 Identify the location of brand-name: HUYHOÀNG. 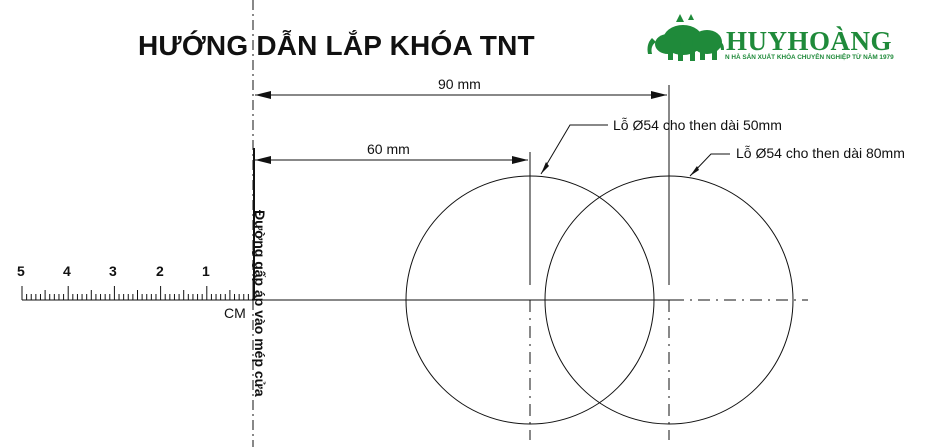
(809, 41).